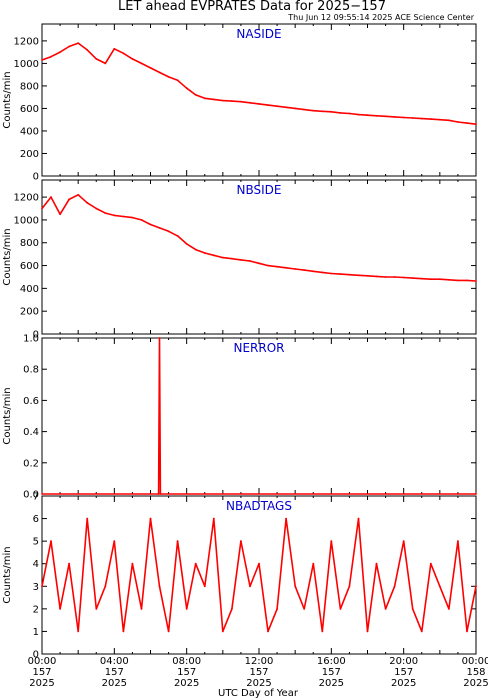  I want to click on y-tick-label: 6, so click(36, 519).